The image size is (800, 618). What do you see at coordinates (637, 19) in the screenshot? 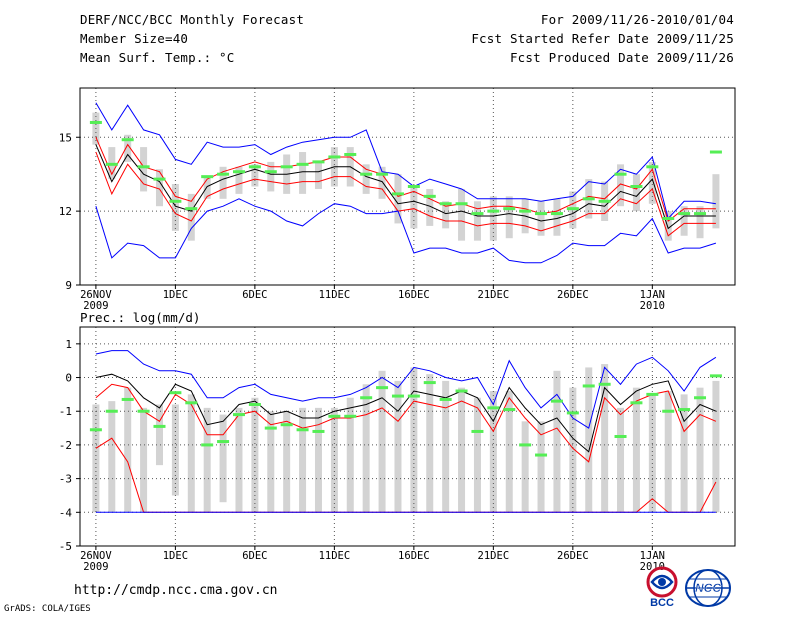
I see `forecast-period: For 2009/11/26-2010/01/04` at bounding box center [637, 19].